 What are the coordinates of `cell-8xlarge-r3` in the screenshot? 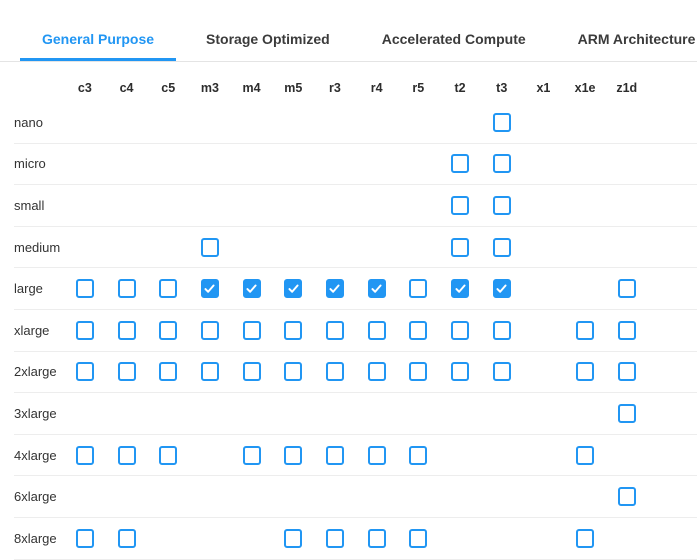 It's located at (335, 538).